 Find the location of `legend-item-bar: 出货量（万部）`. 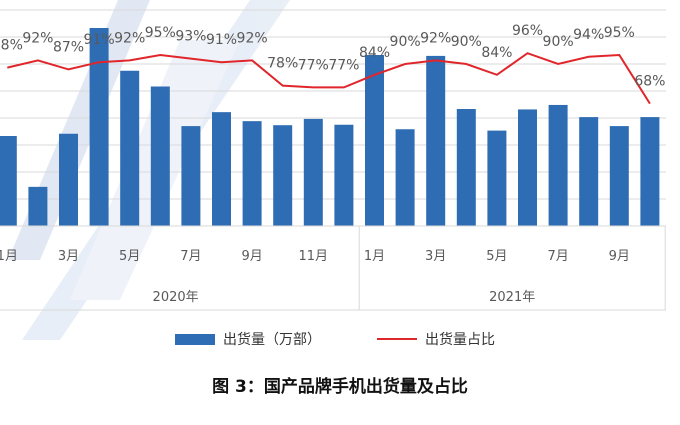

legend-item-bar: 出货量（万部） is located at coordinates (248, 339).